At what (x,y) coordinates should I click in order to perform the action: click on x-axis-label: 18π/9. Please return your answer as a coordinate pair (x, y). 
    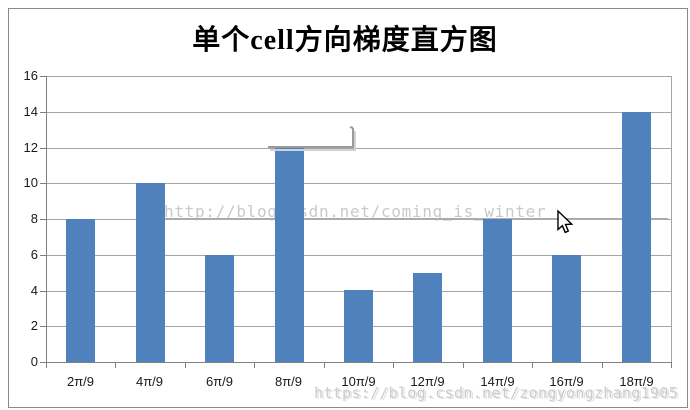
    Looking at the image, I should click on (636, 381).